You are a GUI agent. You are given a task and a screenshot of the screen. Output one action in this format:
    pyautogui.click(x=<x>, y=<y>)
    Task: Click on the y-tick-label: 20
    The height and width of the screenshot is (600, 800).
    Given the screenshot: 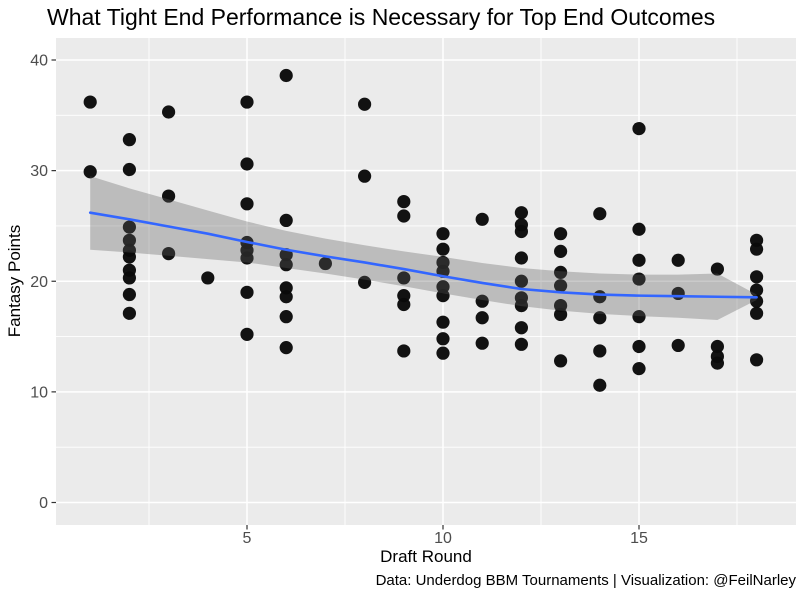 What is the action you would take?
    pyautogui.click(x=39, y=282)
    